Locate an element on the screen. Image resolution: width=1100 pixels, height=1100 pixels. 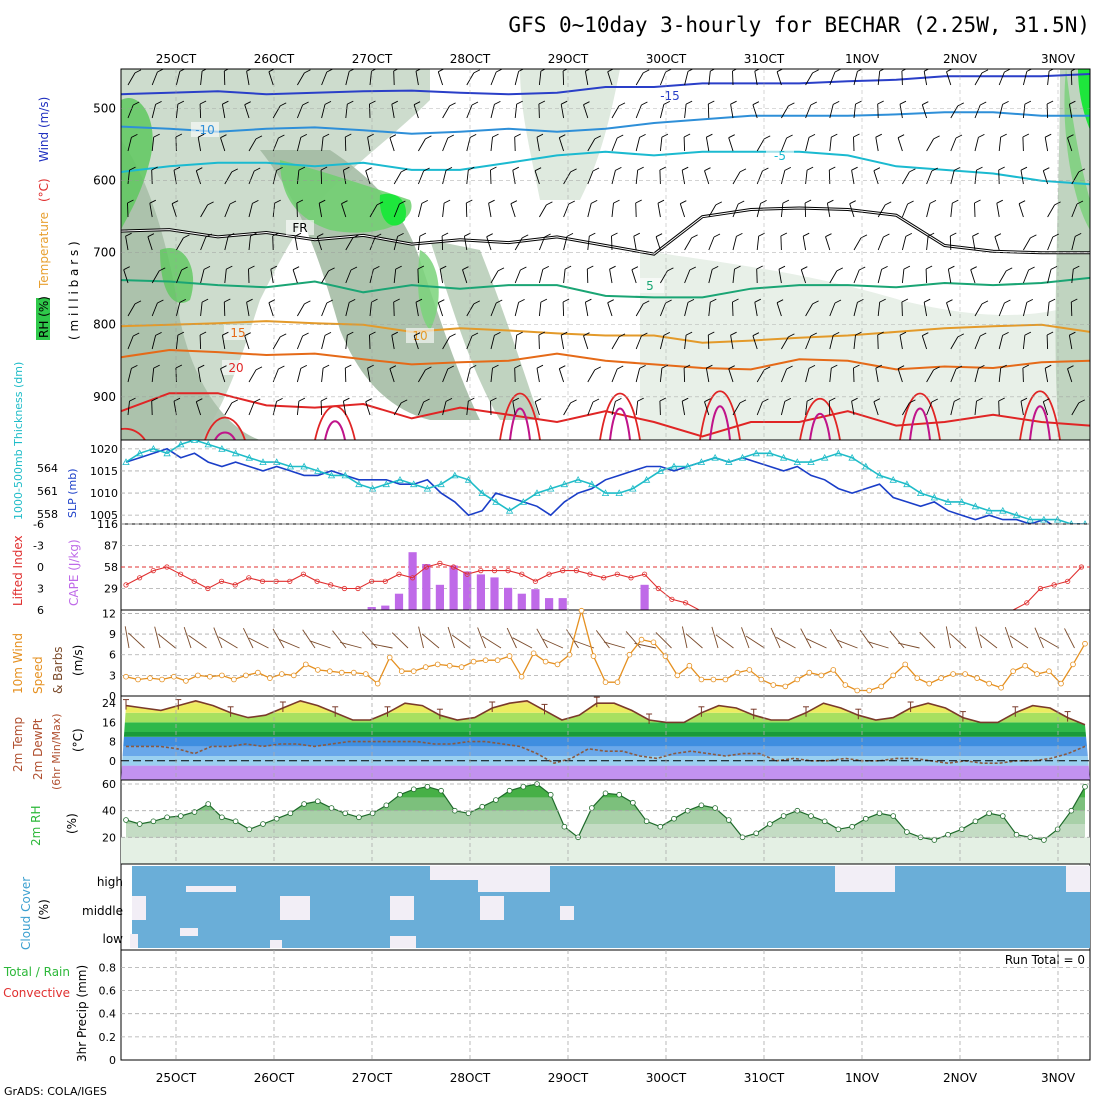
isotherm--5 is located at coordinates (605, 168).